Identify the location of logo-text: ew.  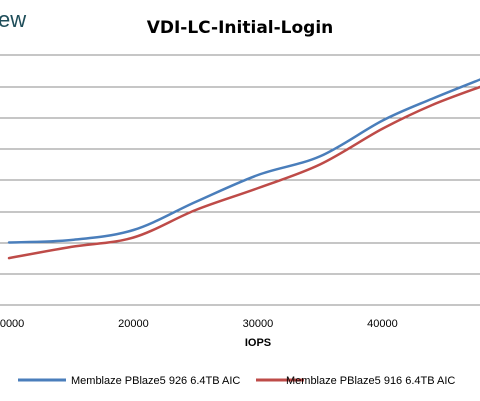
(13, 19).